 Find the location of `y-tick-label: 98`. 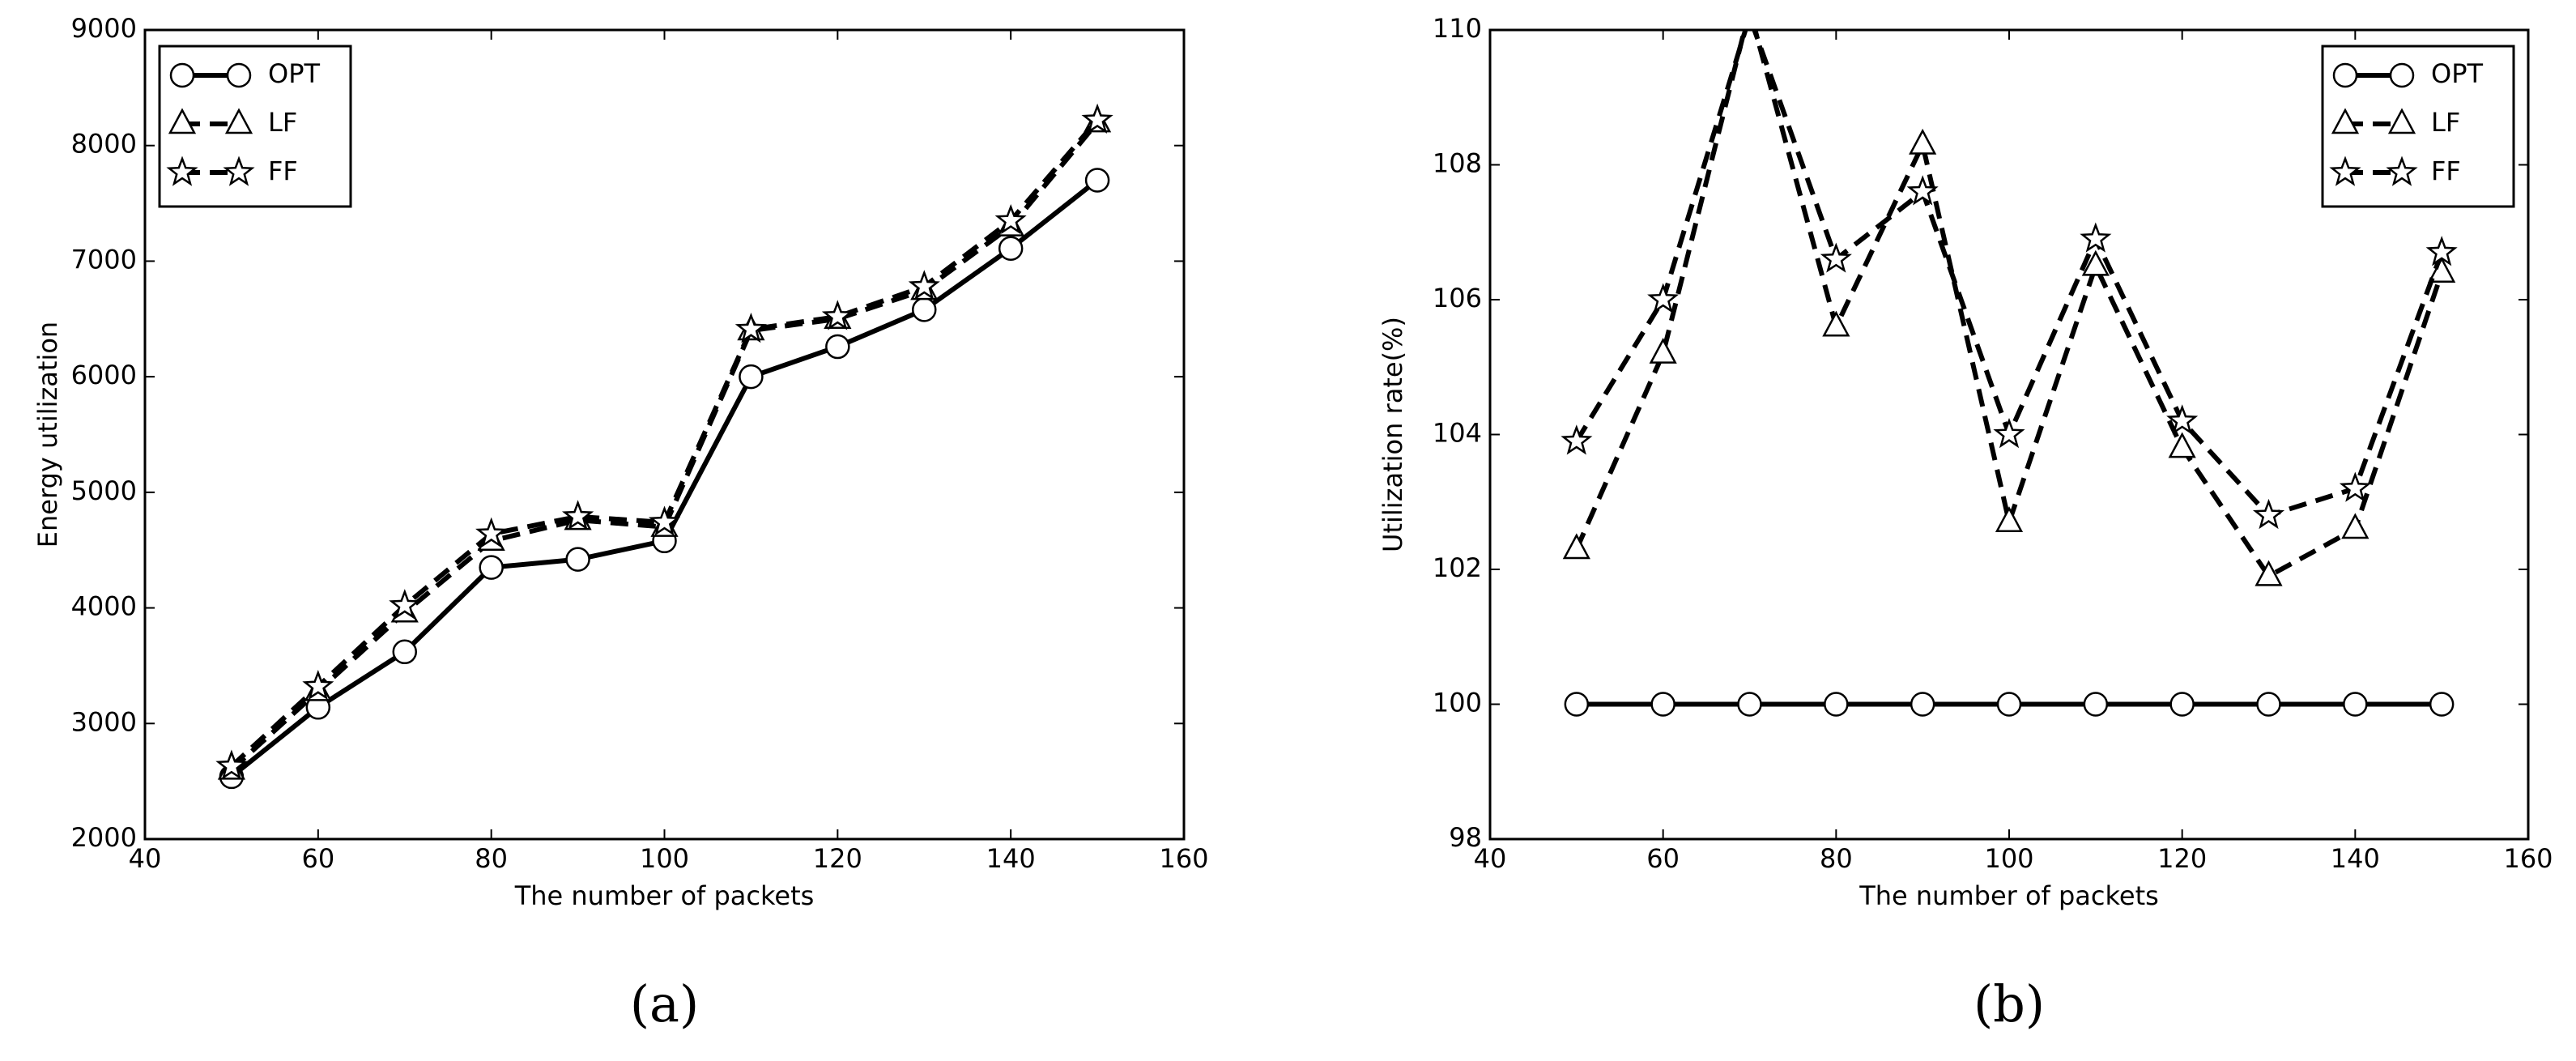

y-tick-label: 98 is located at coordinates (1465, 838).